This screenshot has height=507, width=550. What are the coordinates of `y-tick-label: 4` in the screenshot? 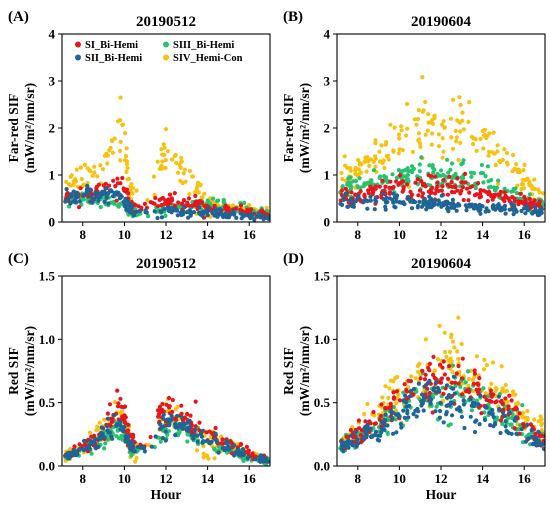 It's located at (52, 34).